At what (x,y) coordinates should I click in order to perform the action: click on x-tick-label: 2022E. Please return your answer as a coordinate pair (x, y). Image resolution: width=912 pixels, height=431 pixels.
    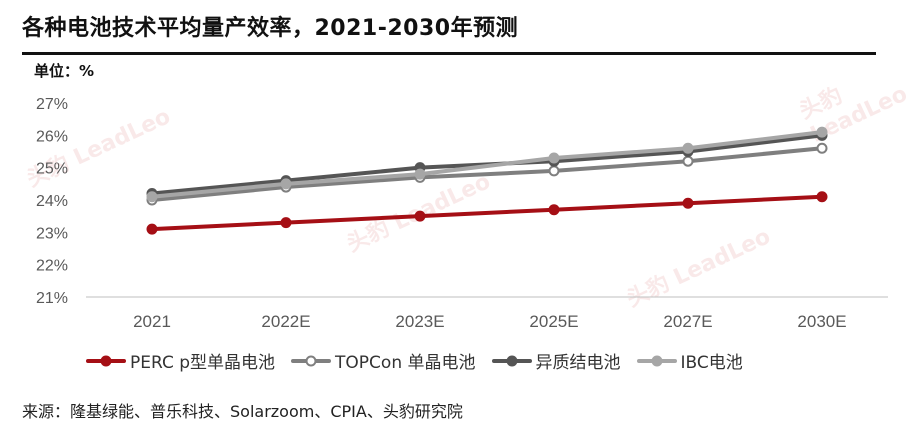
    Looking at the image, I should click on (285, 321).